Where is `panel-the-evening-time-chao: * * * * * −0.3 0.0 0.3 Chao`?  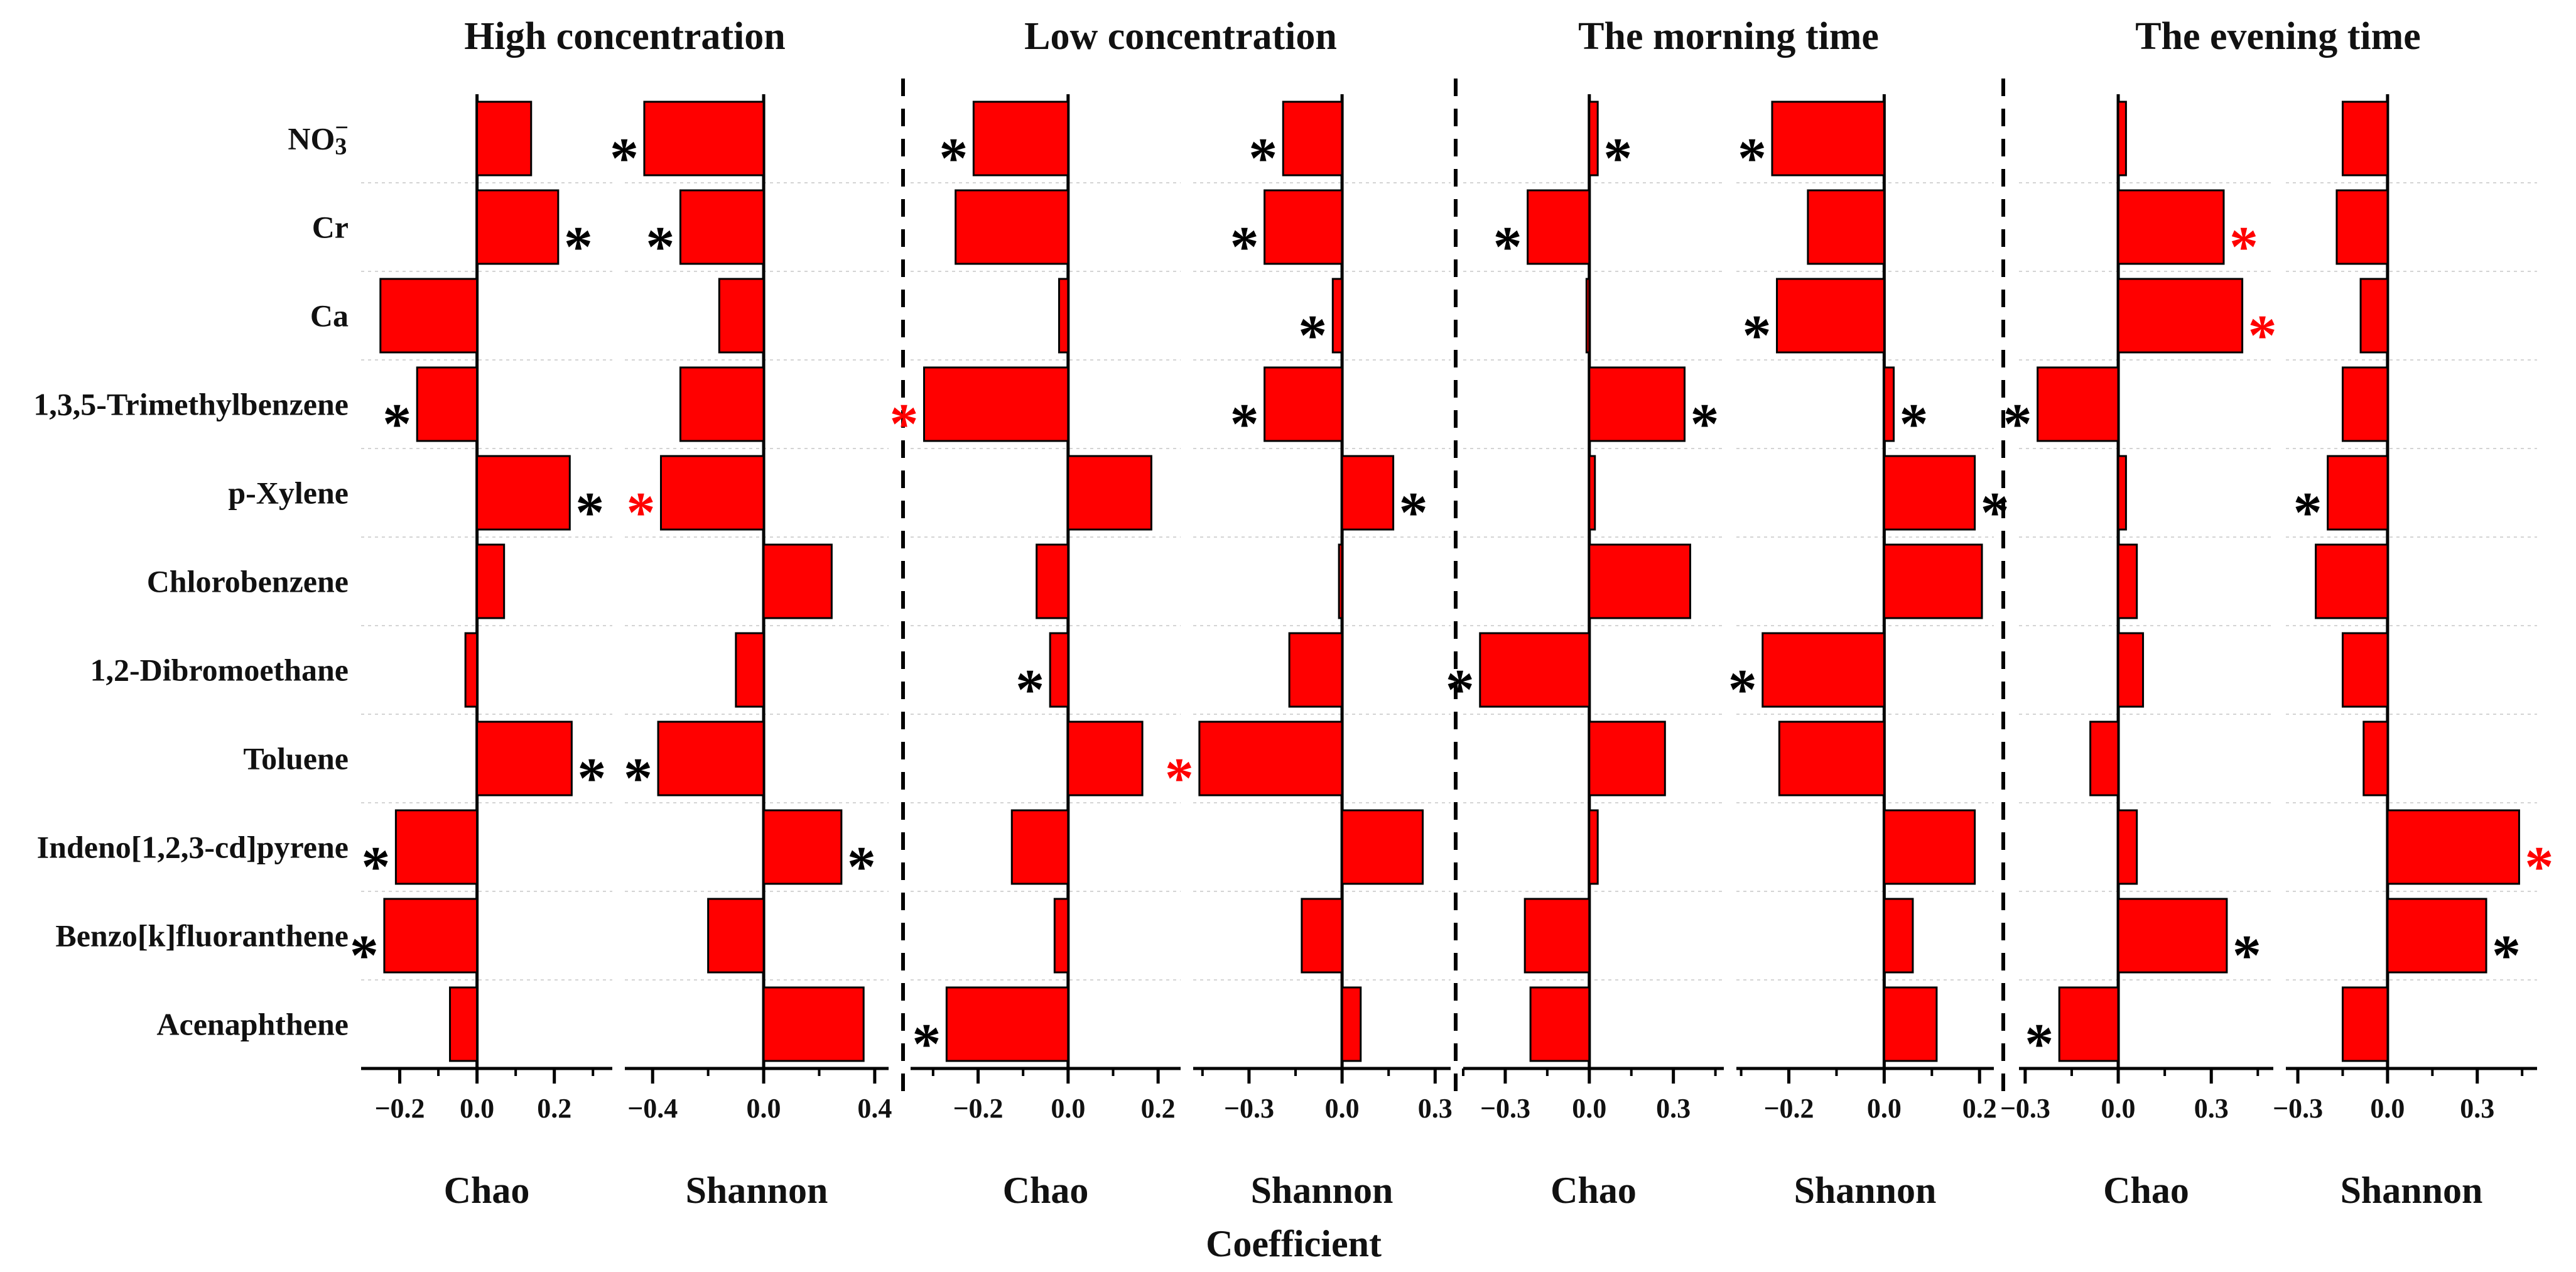 panel-the-evening-time-chao: * * * * * −0.3 0.0 0.3 Chao is located at coordinates (2139, 652).